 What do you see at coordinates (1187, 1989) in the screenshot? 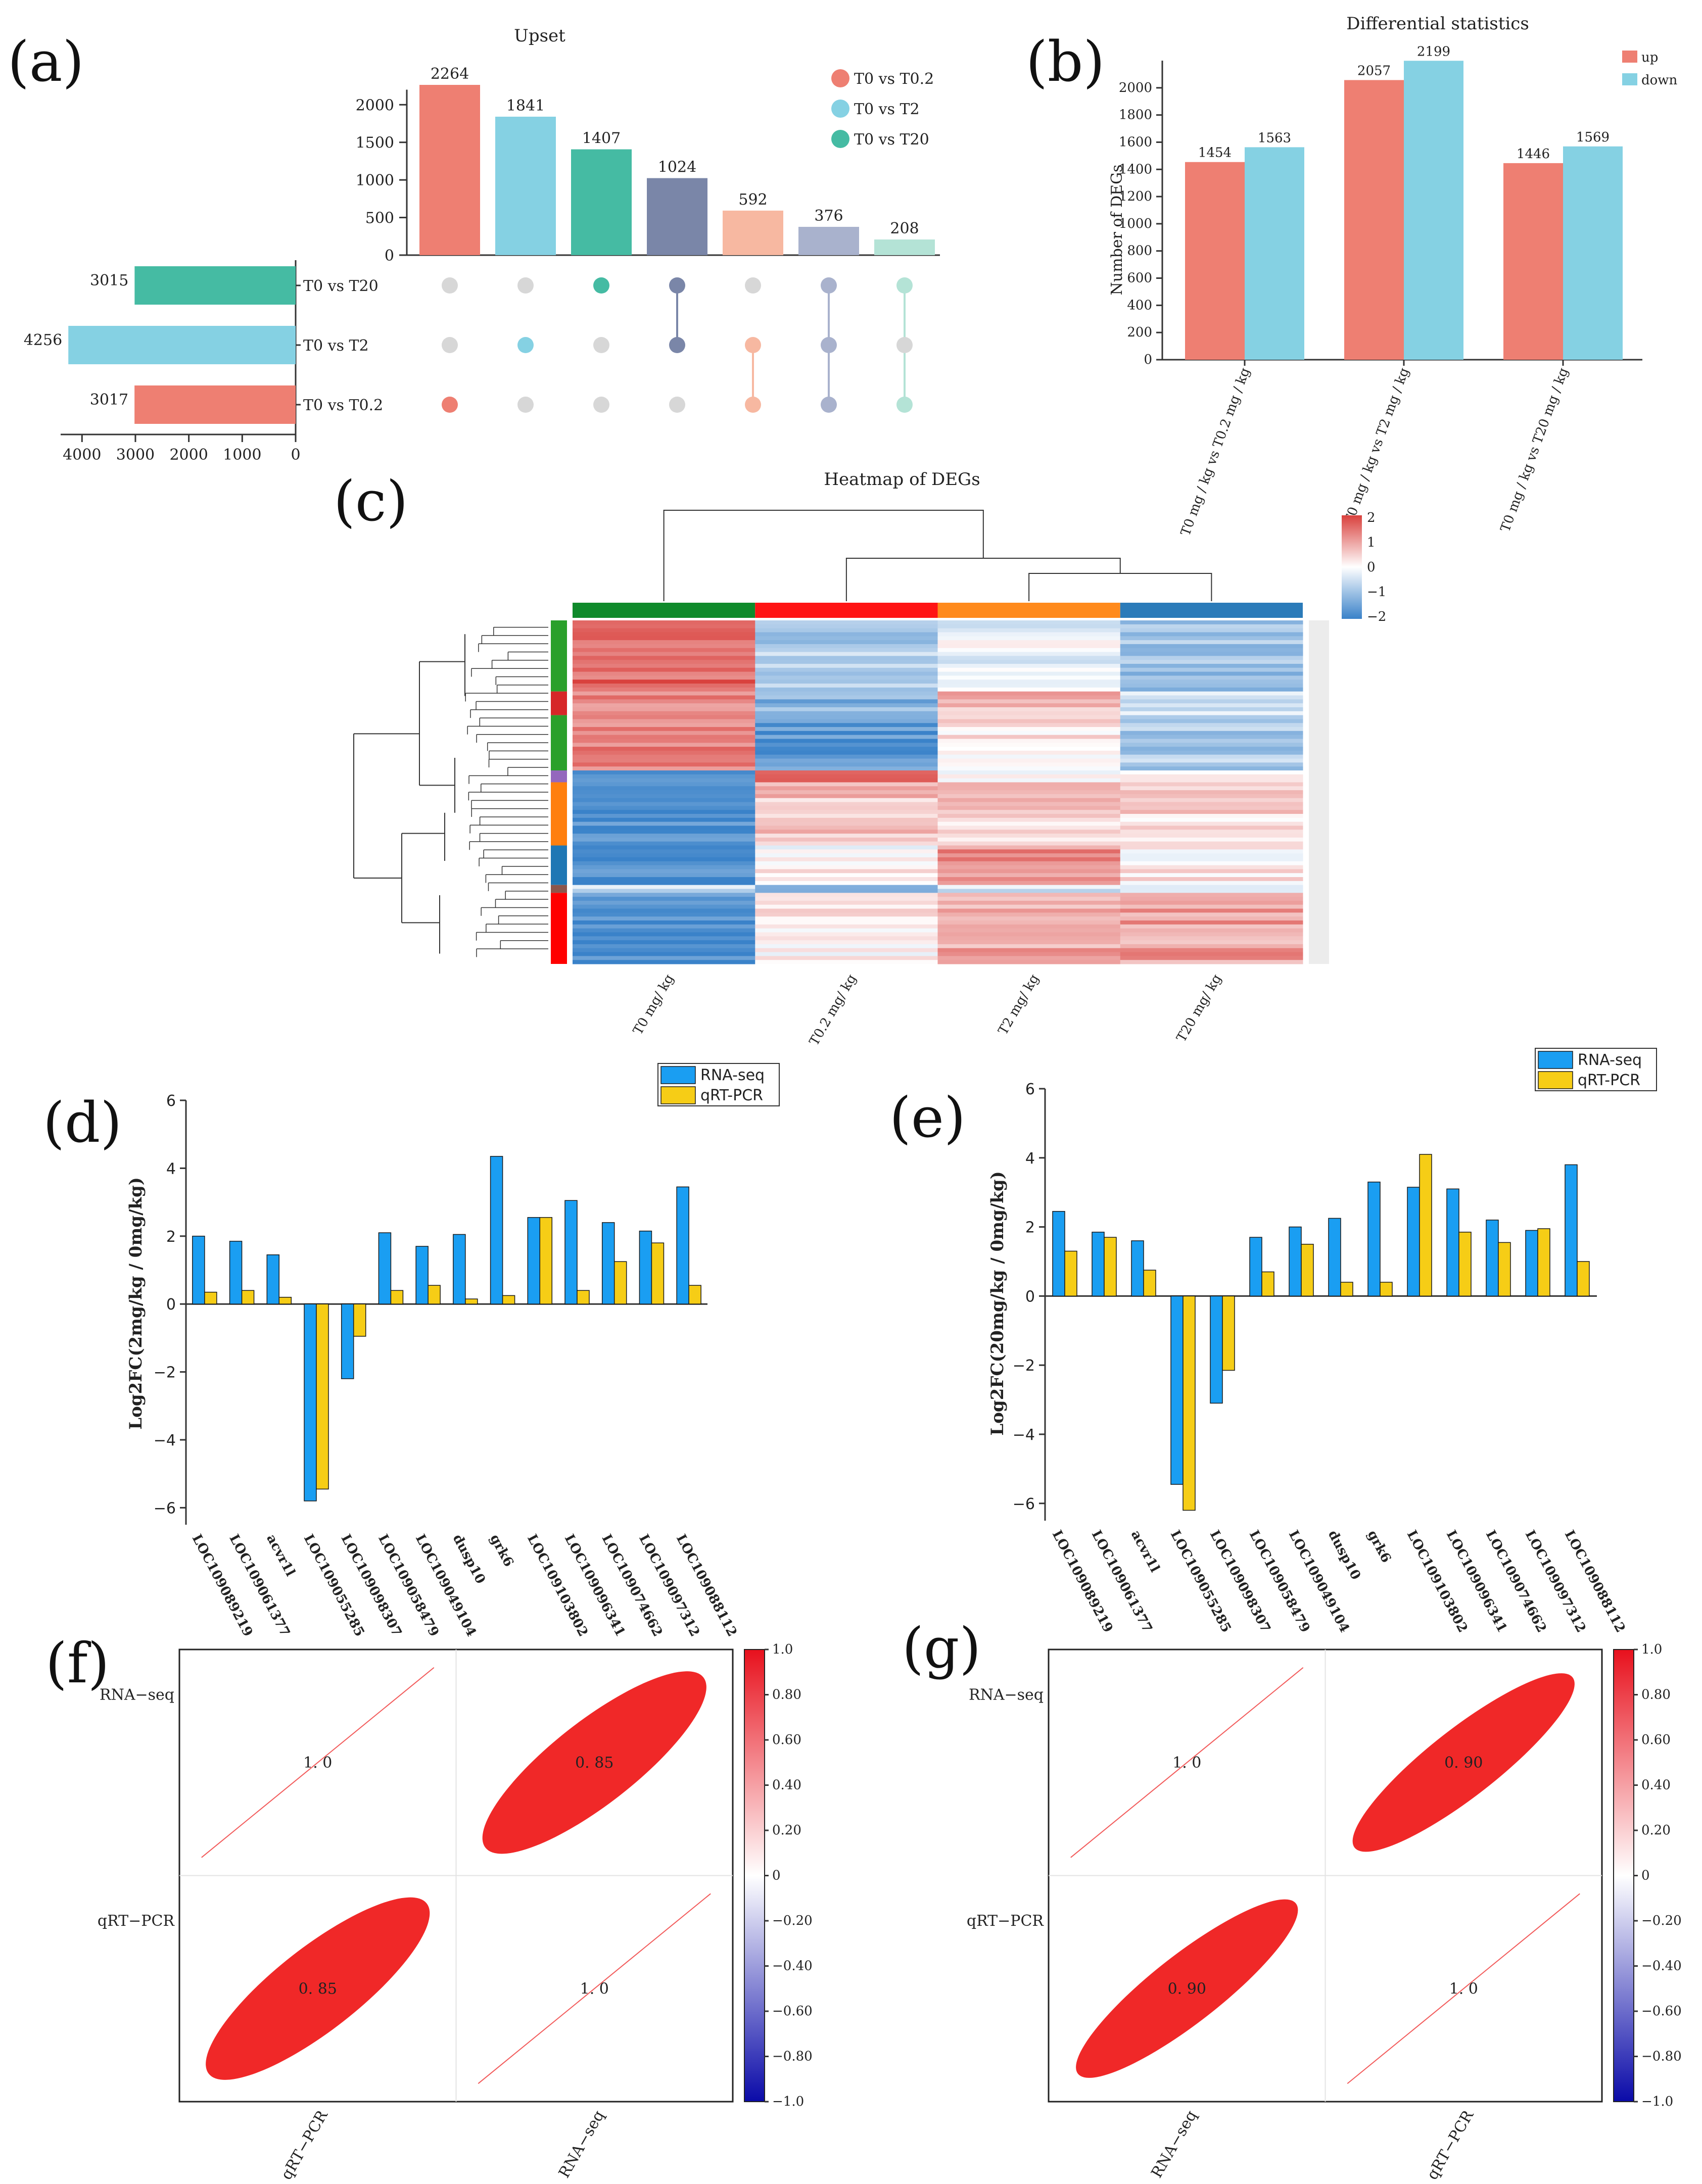
I see `corr-value-label: 0. 90` at bounding box center [1187, 1989].